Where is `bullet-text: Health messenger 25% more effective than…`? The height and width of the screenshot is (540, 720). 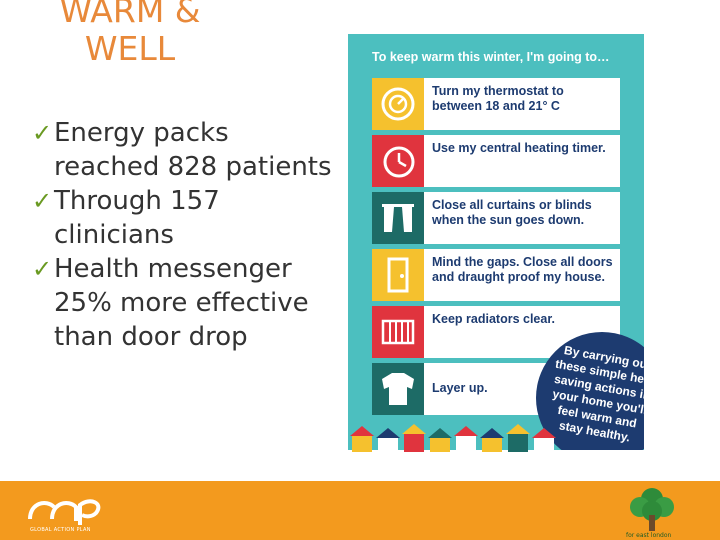
bullet-text: Health messenger 25% more effective than… is located at coordinates (181, 303).